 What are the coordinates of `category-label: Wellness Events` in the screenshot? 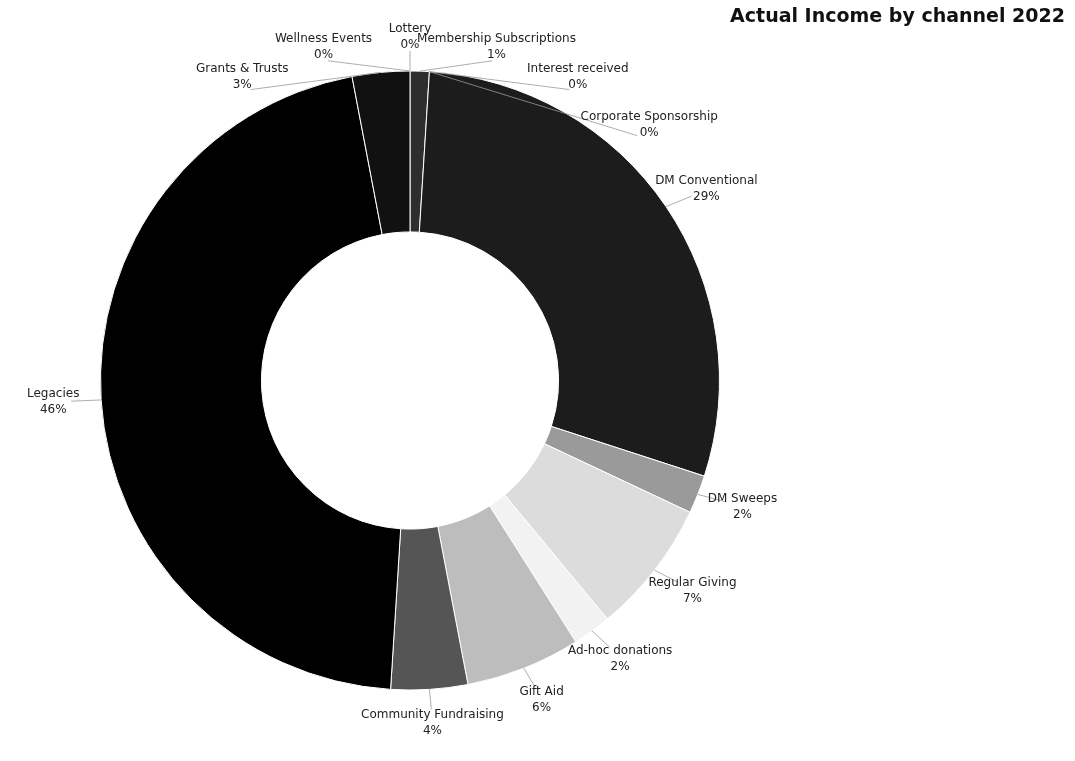 It's located at (323, 38).